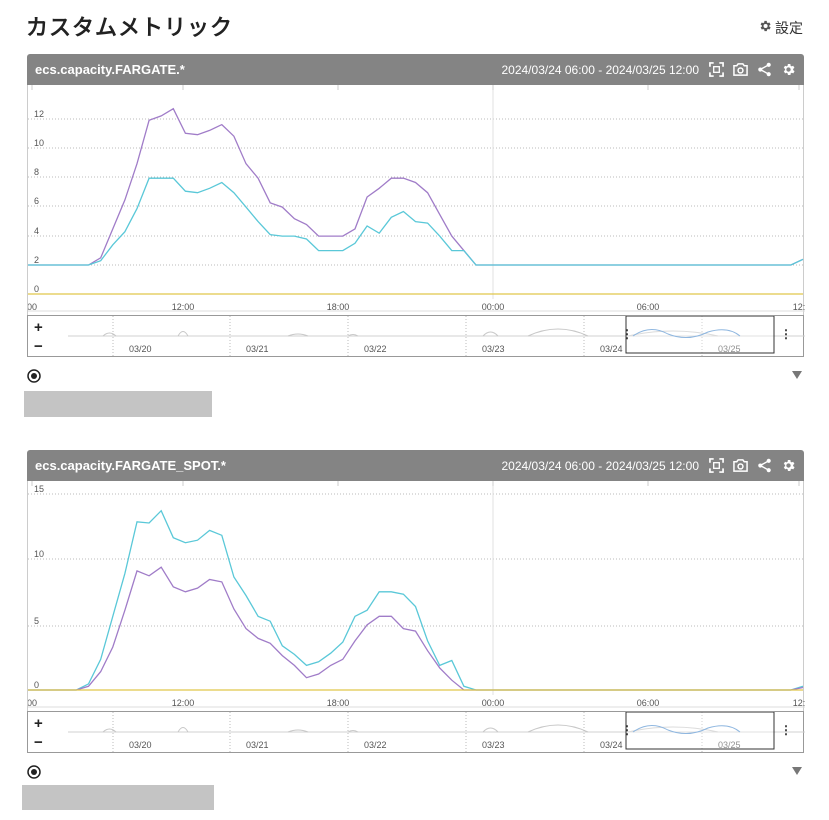 The height and width of the screenshot is (820, 829). I want to click on metric-name: ecs.capacity.FARGATE.*, so click(110, 69).